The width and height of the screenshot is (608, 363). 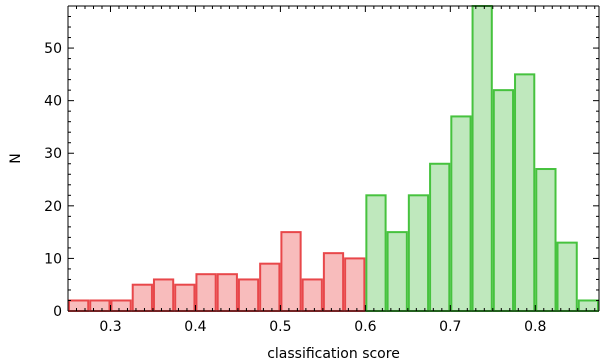 I want to click on y-tick-label: 30, so click(x=53, y=154).